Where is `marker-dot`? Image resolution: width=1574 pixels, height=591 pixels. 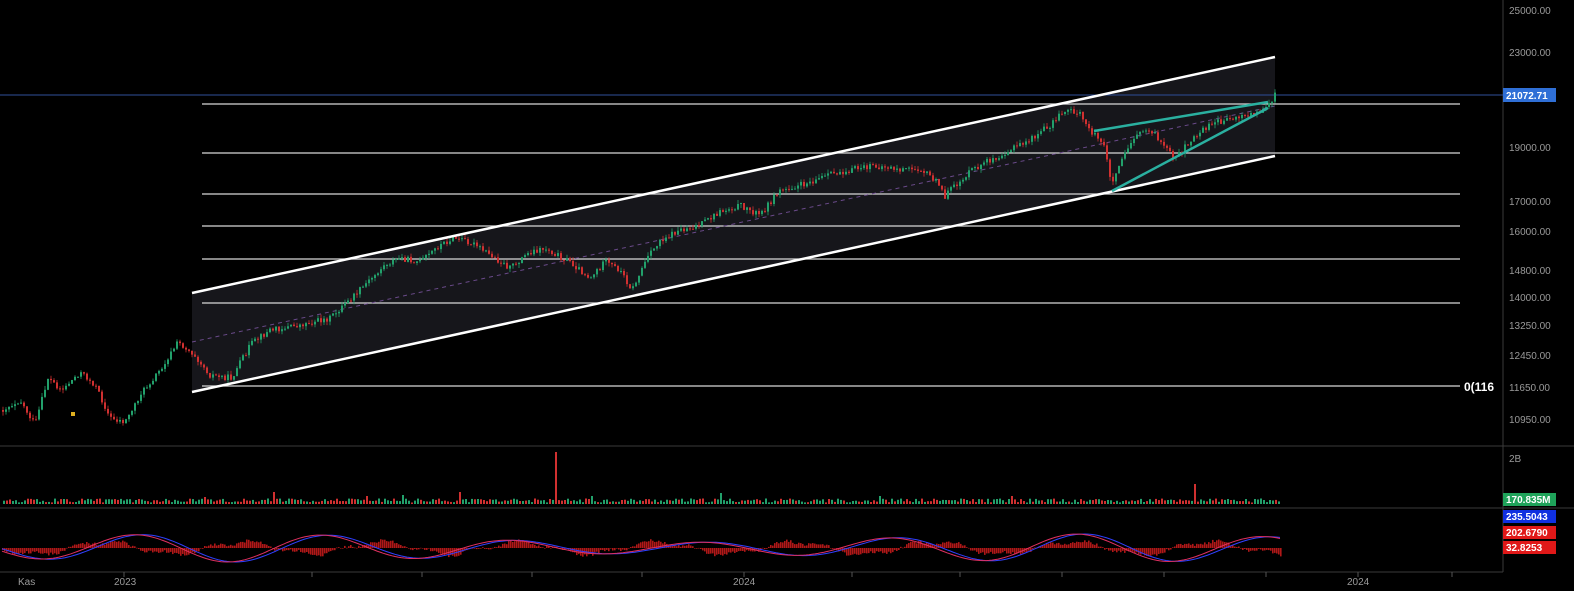 marker-dot is located at coordinates (73, 414).